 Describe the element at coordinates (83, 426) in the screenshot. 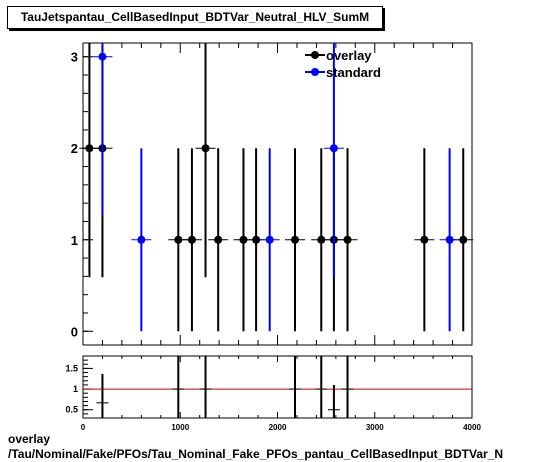

I see `ratio-x-tick-label: 0` at that location.